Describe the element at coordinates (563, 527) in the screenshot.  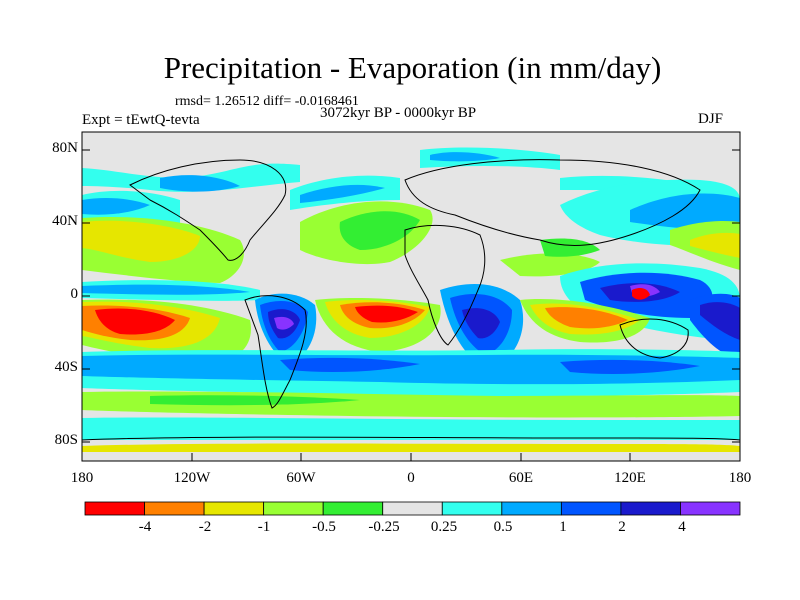
I see `colorbar-label: 1` at that location.